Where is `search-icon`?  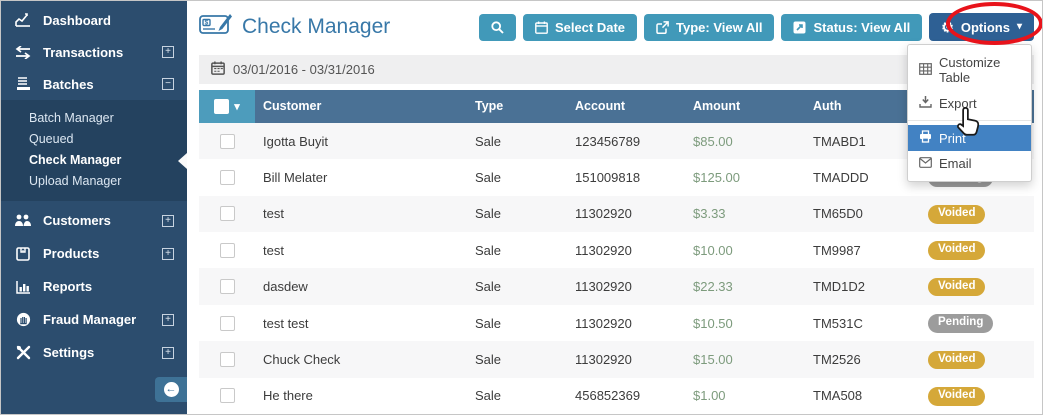 search-icon is located at coordinates (497, 27).